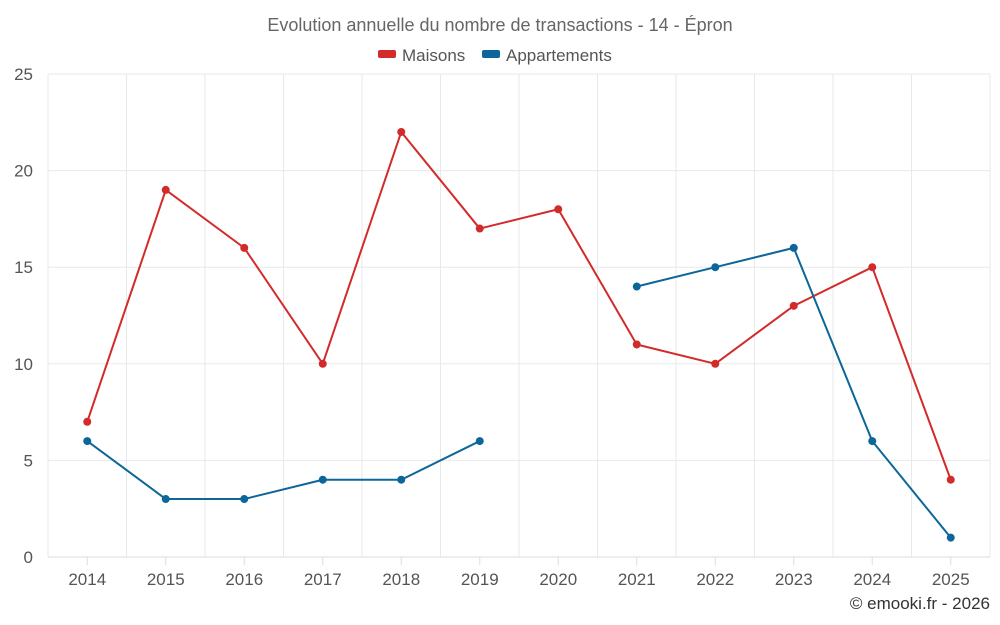  I want to click on x-tick-label: 2014, so click(87, 579).